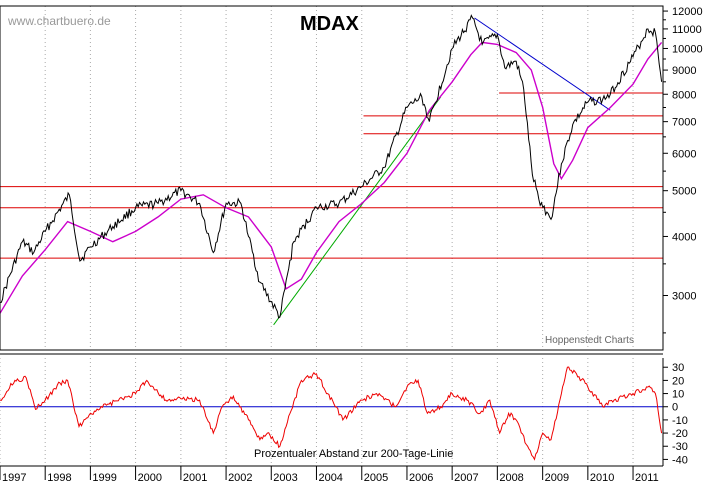 This screenshot has width=723, height=485. What do you see at coordinates (14, 478) in the screenshot?
I see `x-tick-label: 1997` at bounding box center [14, 478].